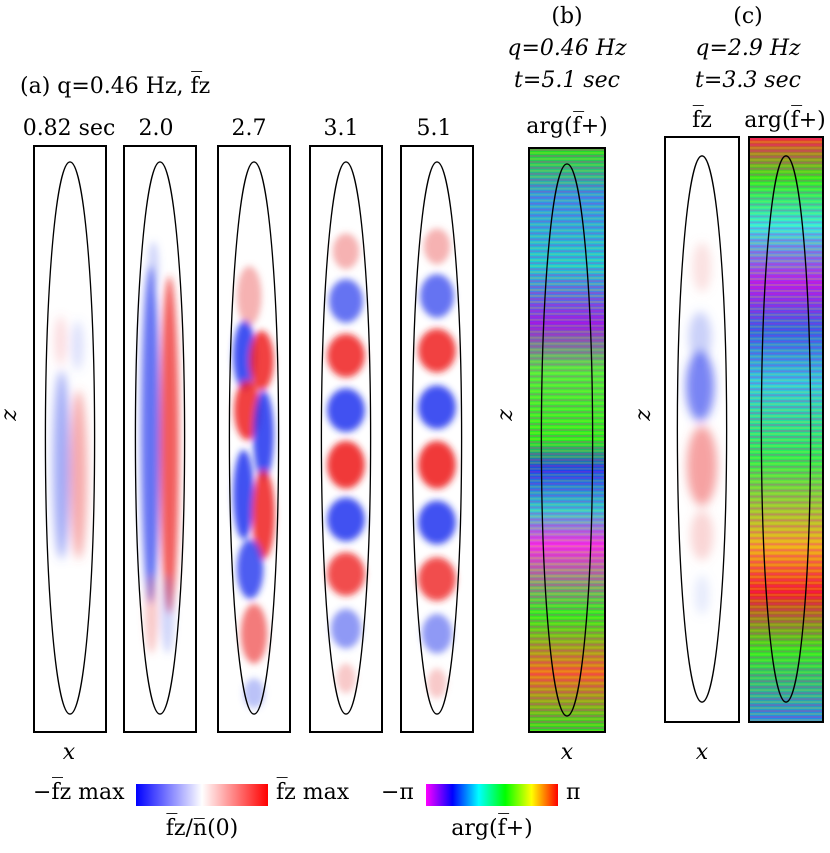 Image resolution: width=830 pixels, height=853 pixels. I want to click on panel-b-letter: (b), so click(567, 16).